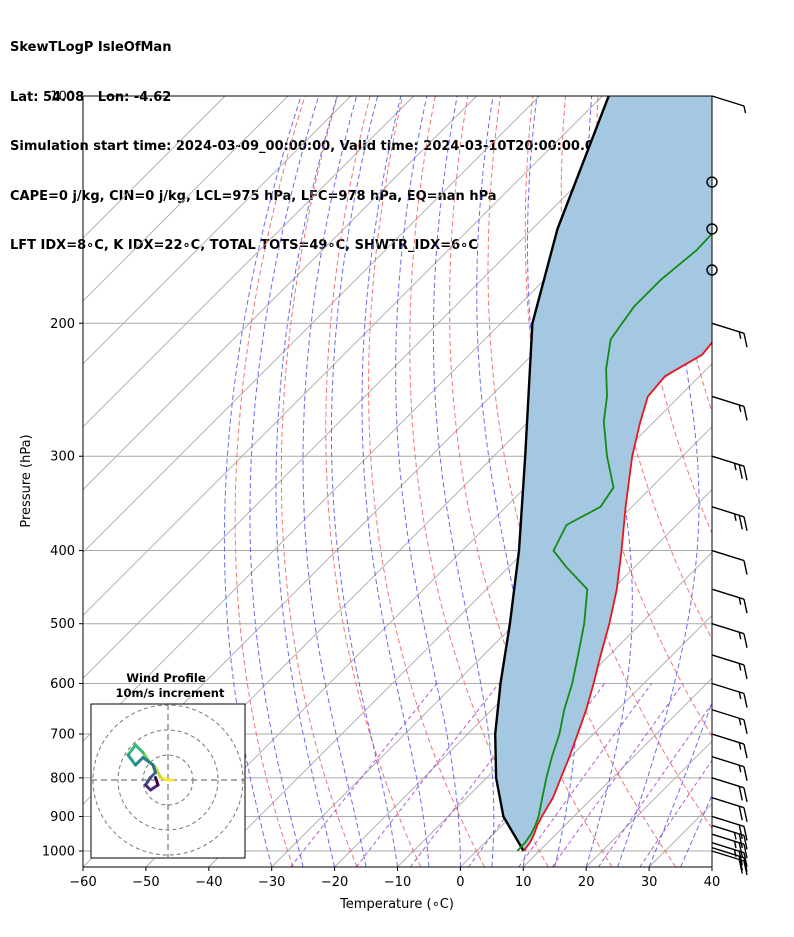  Describe the element at coordinates (62, 324) in the screenshot. I see `y-tick-label: 200` at that location.